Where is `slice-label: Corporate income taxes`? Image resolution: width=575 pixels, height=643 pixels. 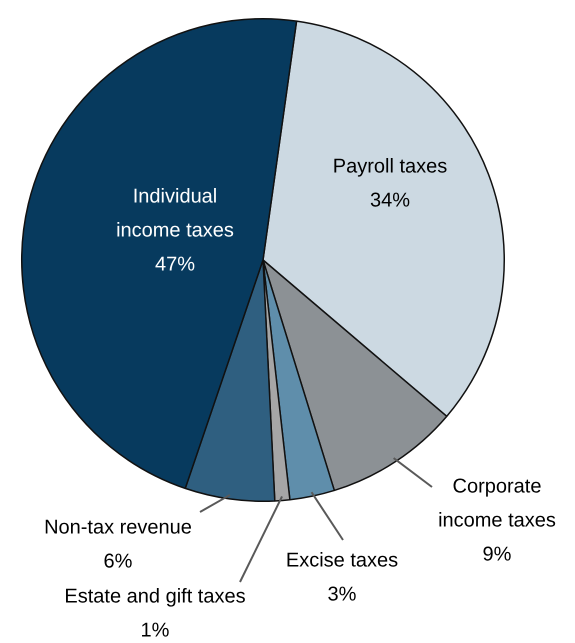 slice-label: Corporate income taxes is located at coordinates (497, 504).